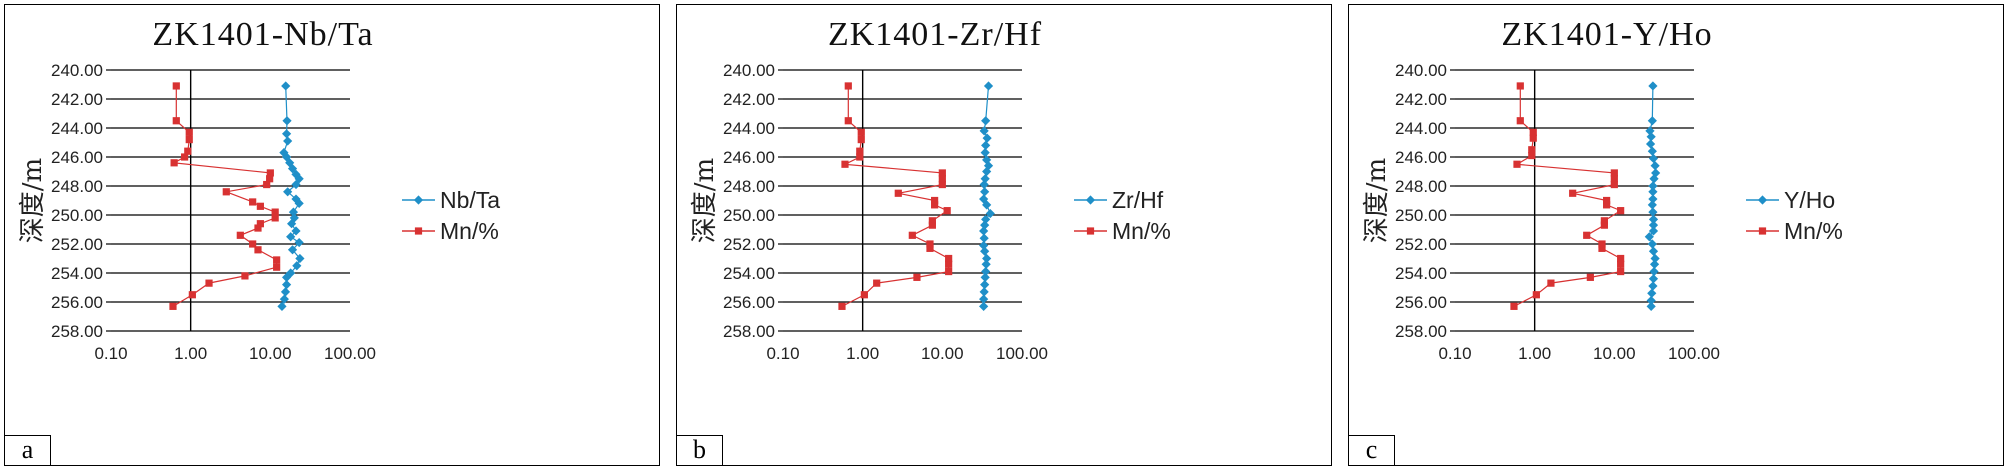 This screenshot has height=471, width=2006. Describe the element at coordinates (749, 128) in the screenshot. I see `y-tick-label: 244.00` at that location.